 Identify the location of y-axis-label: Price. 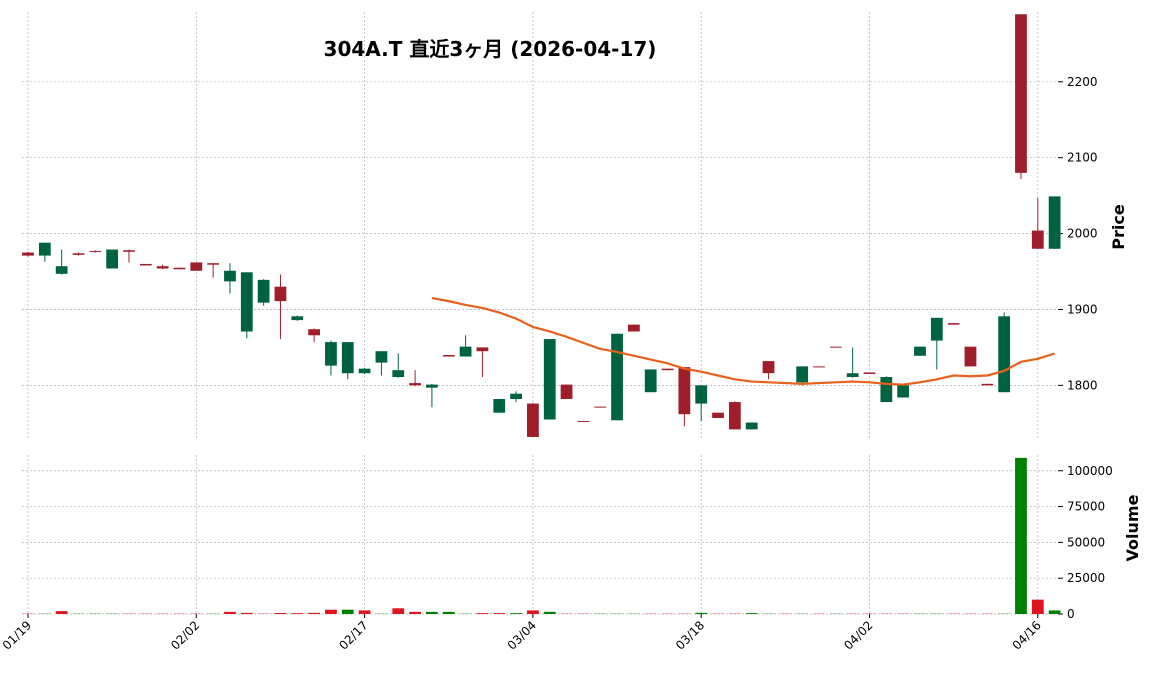
(1118, 227).